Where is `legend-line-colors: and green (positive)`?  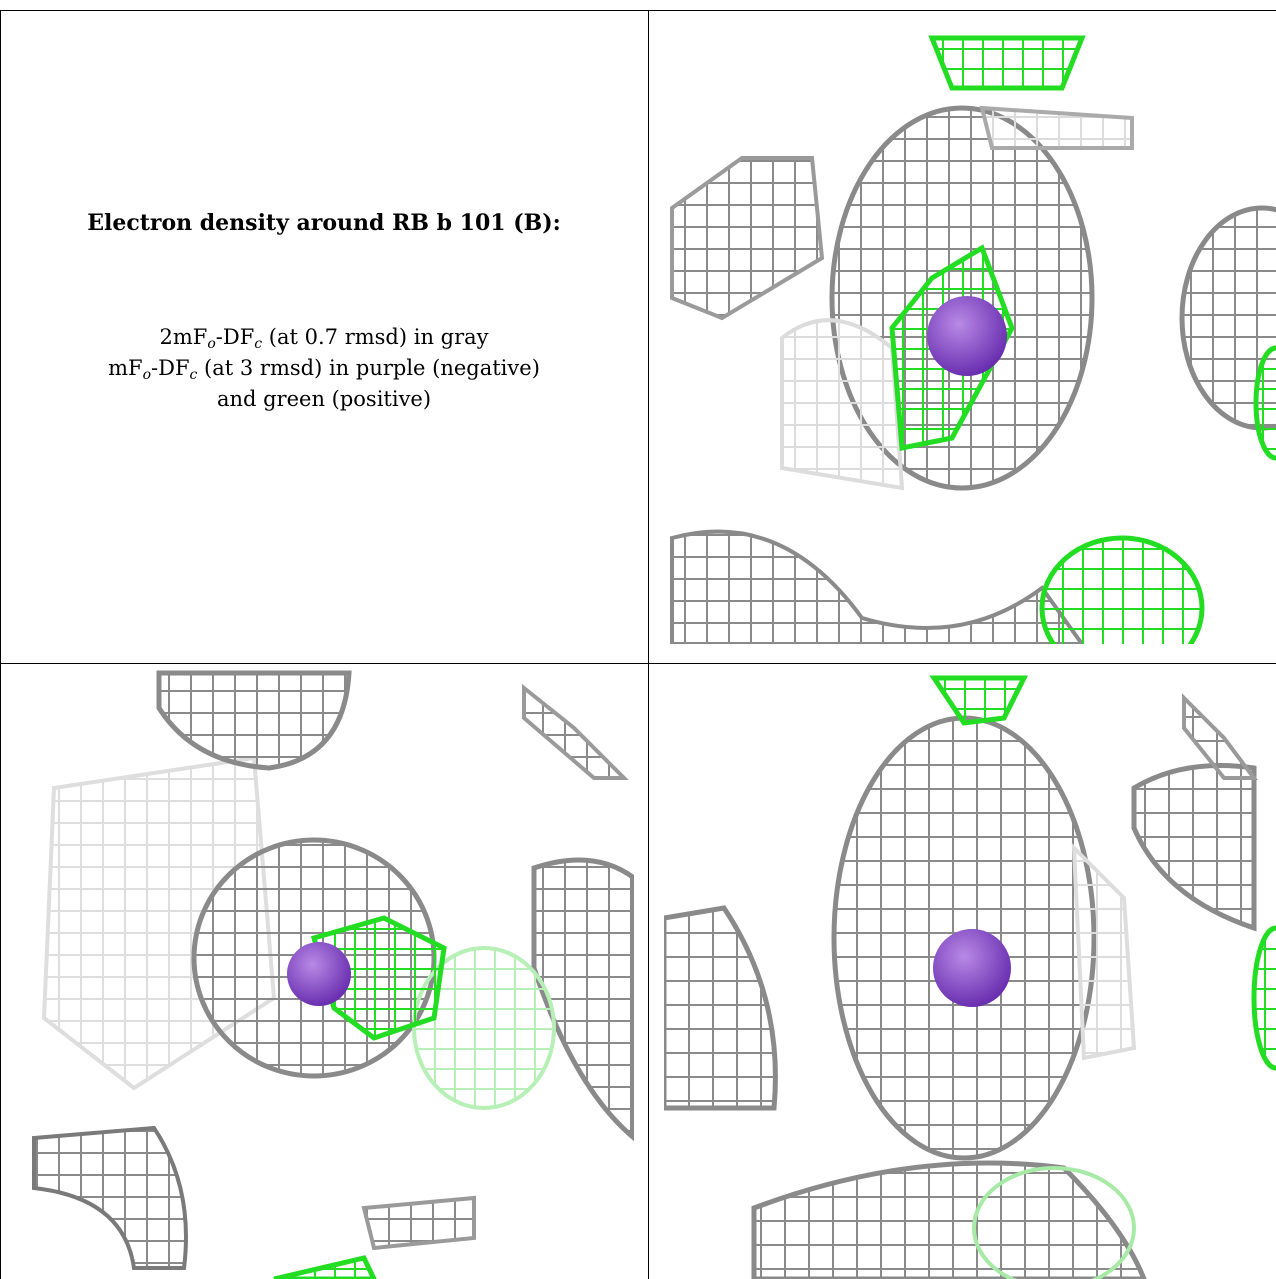
legend-line-colors: and green (positive) is located at coordinates (324, 399).